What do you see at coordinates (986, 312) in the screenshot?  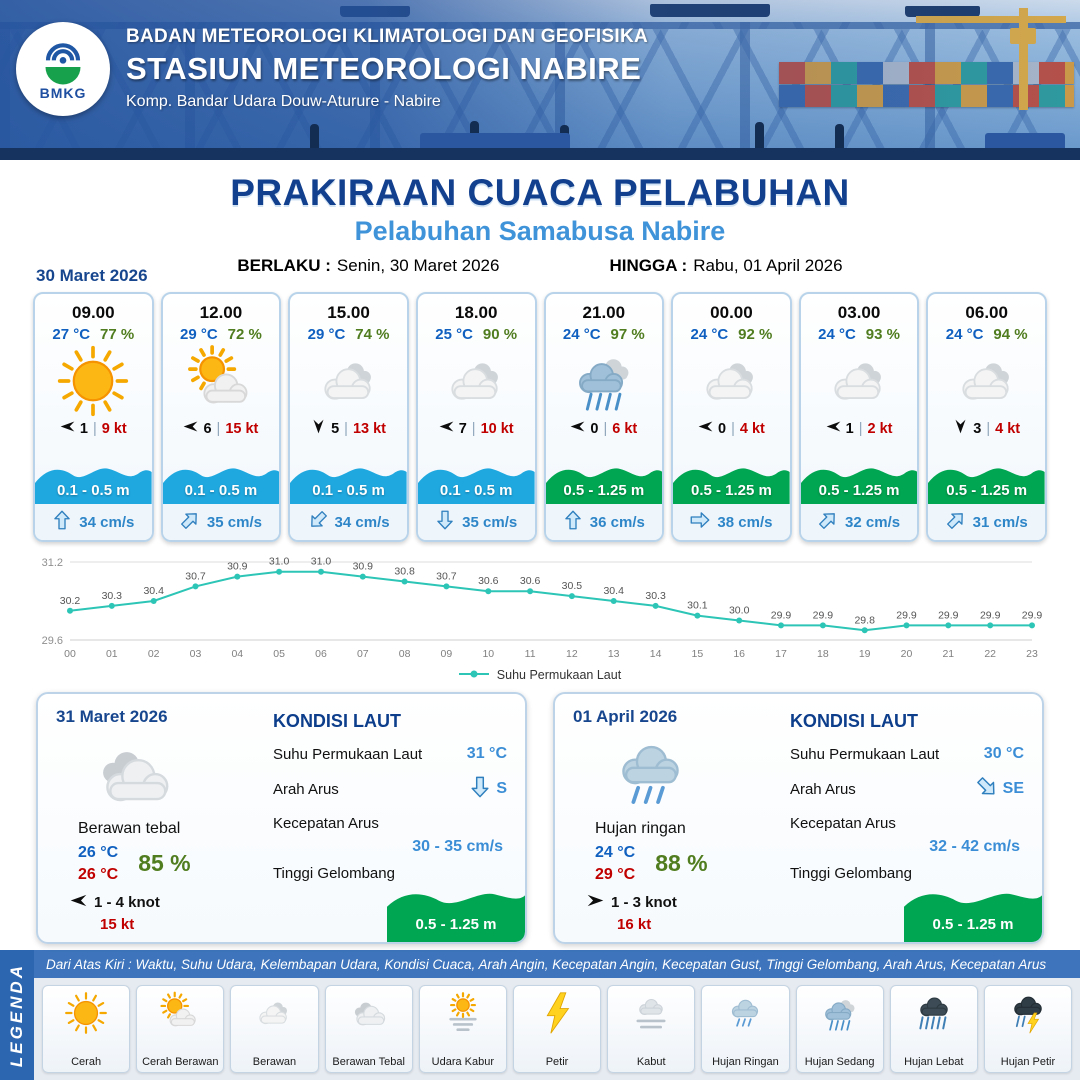 I see `card-time: 06.00` at bounding box center [986, 312].